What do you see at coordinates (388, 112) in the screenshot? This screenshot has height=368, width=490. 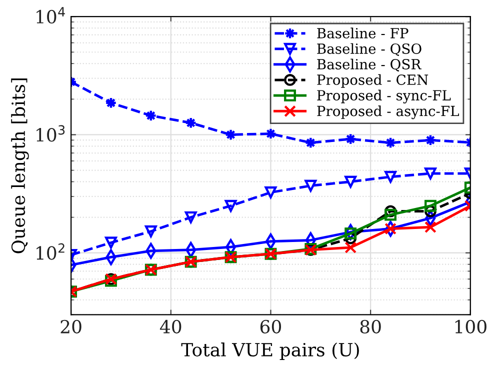 I see `legend-label: Proposed - async-FL` at bounding box center [388, 112].